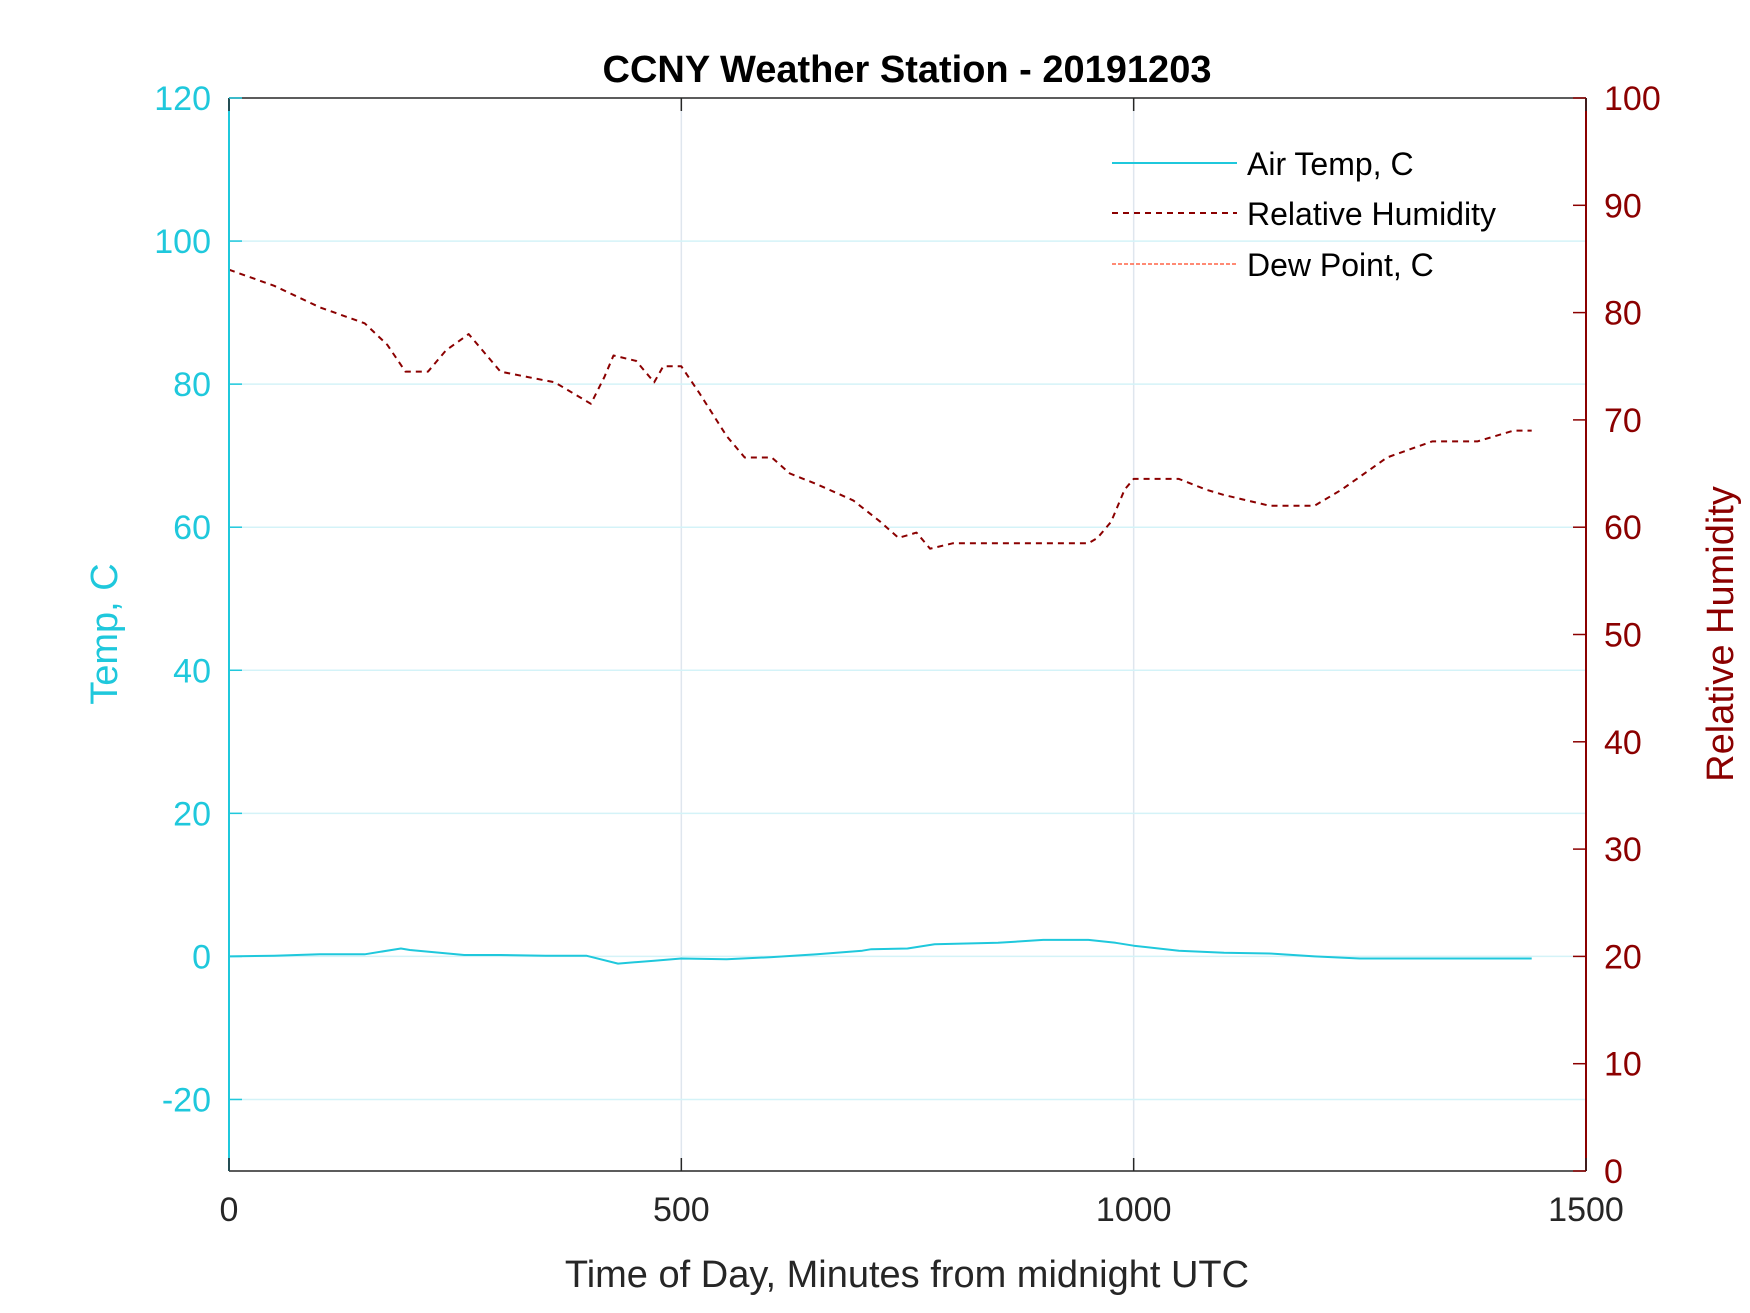 The height and width of the screenshot is (1313, 1750). What do you see at coordinates (192, 814) in the screenshot?
I see `y-left-tick-label: 20` at bounding box center [192, 814].